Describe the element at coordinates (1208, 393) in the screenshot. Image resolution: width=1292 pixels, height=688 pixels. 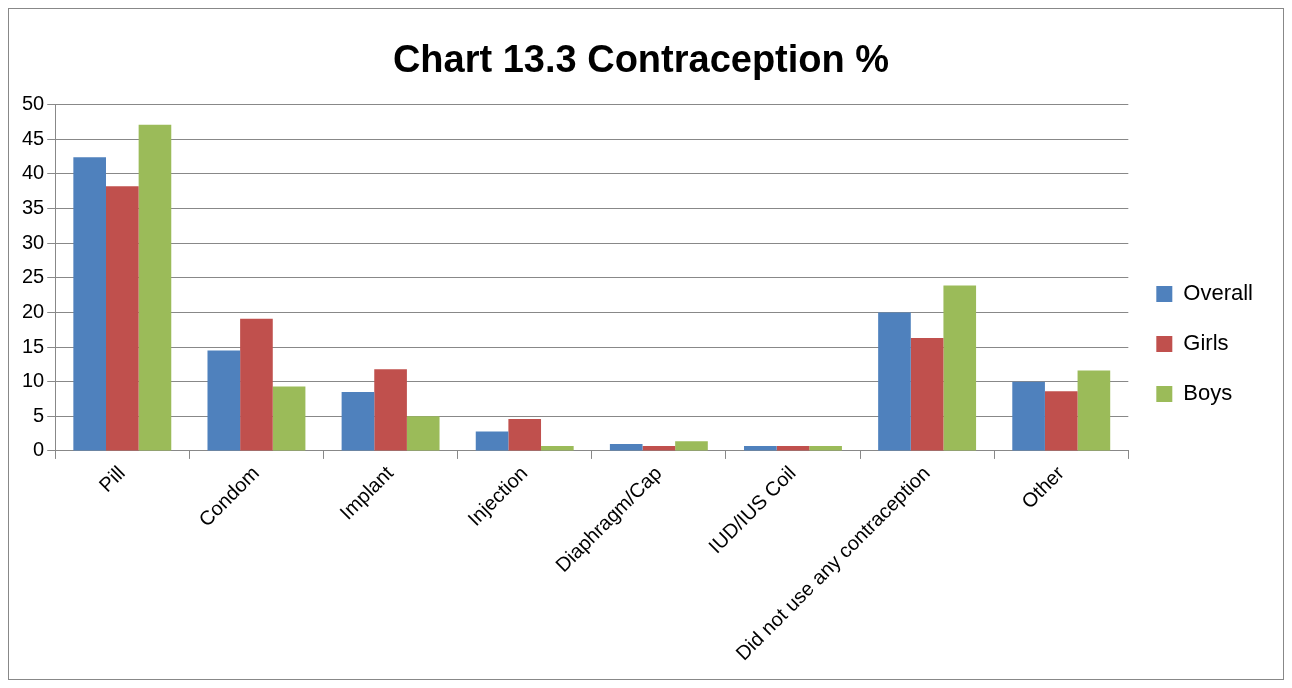
I see `legend-label: Boys` at that location.